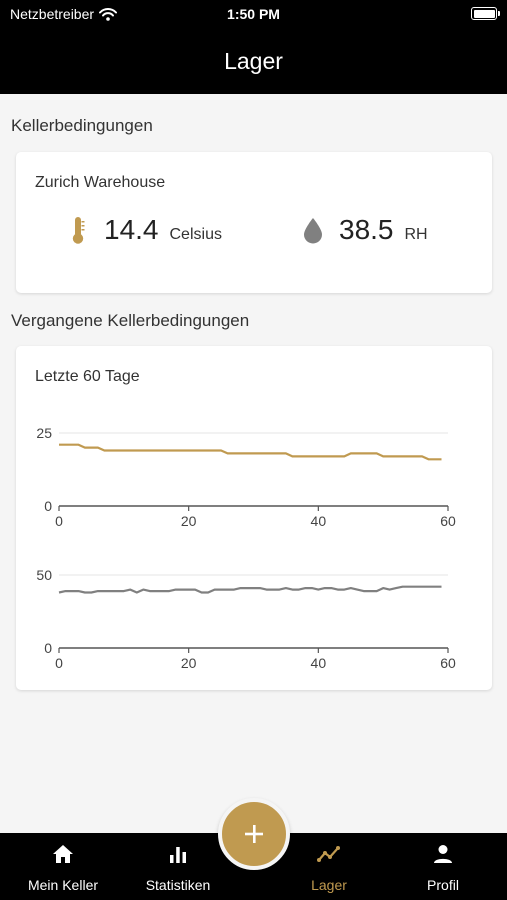 The width and height of the screenshot is (507, 900). Describe the element at coordinates (443, 866) in the screenshot. I see `nav-item-profil: Profil` at that location.